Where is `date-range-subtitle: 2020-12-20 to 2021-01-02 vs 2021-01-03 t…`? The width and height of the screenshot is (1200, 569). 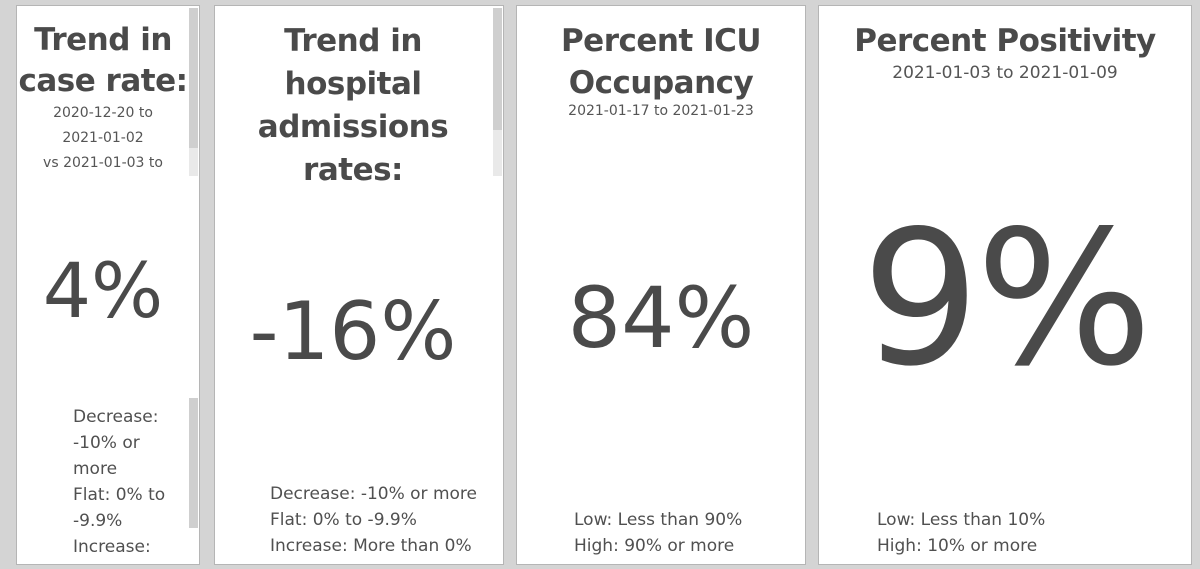 date-range-subtitle: 2020-12-20 to 2021-01-02 vs 2021-01-03 t… is located at coordinates (103, 138).